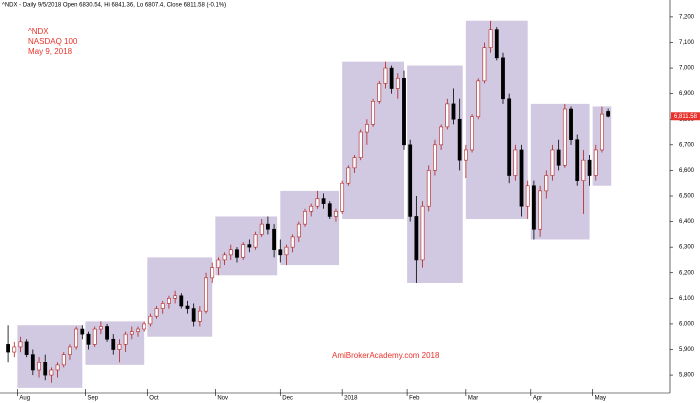 This screenshot has height=403, width=700. What do you see at coordinates (50, 51) in the screenshot?
I see `annotation: May 9, 2018` at bounding box center [50, 51].